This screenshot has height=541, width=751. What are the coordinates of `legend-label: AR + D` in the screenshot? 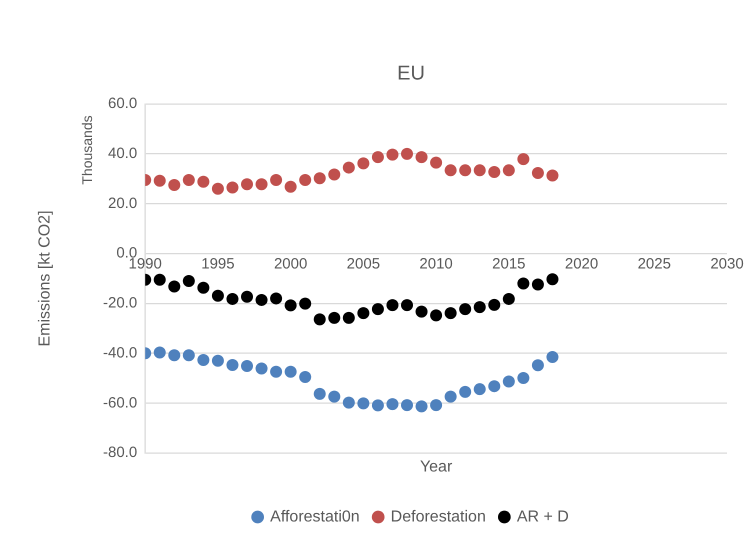 It's located at (542, 517).